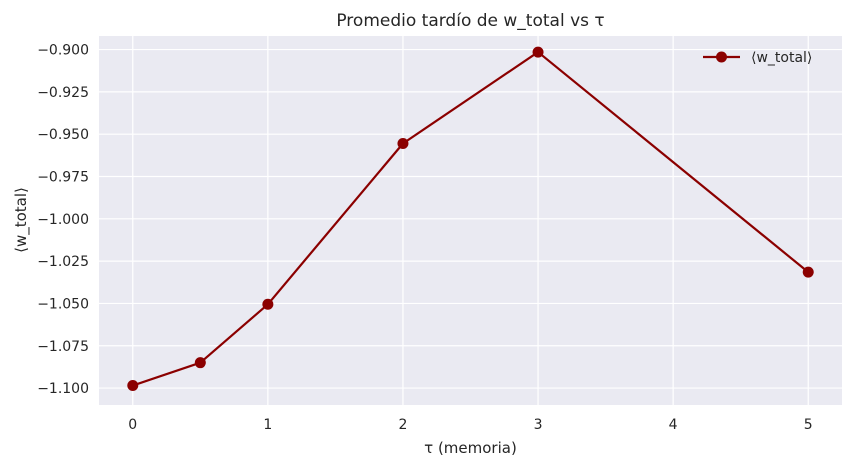 The image size is (855, 468). What do you see at coordinates (63, 51) in the screenshot?
I see `y-tick-label: −0.900` at bounding box center [63, 51].